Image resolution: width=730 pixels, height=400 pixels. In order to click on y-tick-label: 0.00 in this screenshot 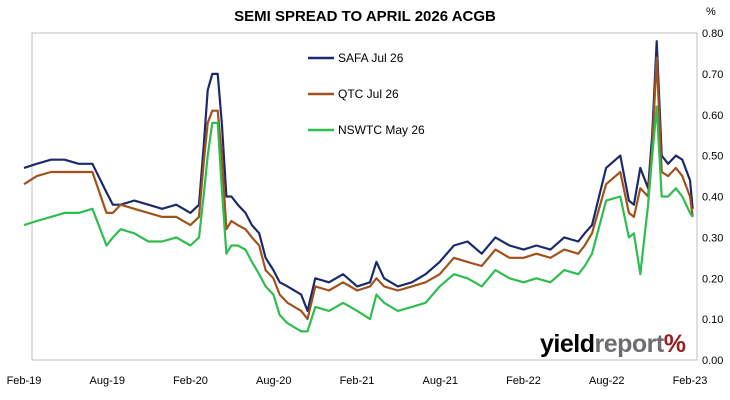, I will do `click(712, 361)`.